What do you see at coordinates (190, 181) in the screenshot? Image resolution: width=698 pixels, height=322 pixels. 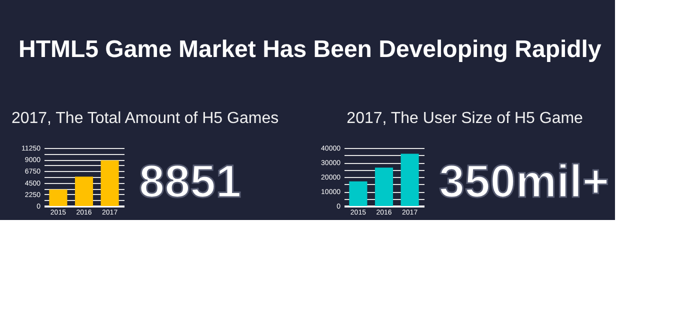 I see `text: 8851` at bounding box center [190, 181].